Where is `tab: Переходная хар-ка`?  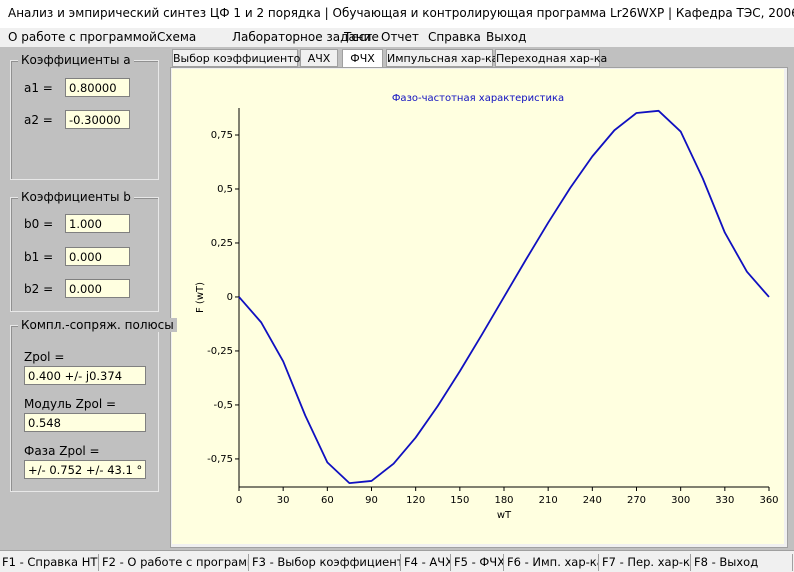
tab: Переходная хар-ка is located at coordinates (551, 58).